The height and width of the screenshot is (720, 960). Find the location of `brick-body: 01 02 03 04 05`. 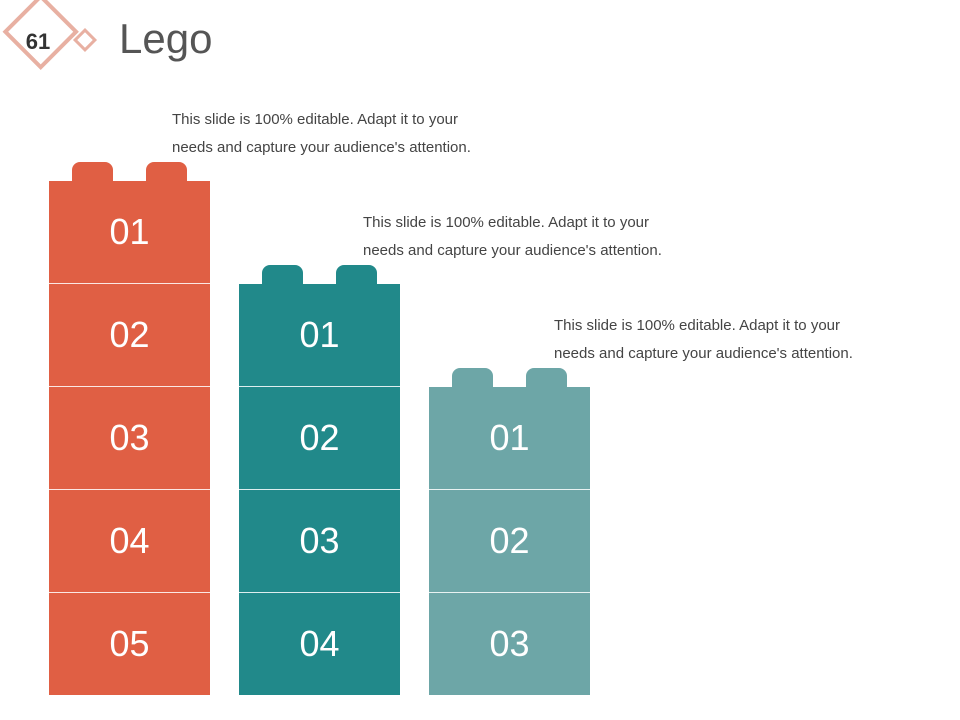

brick-body: 01 02 03 04 05 is located at coordinates (129, 438).